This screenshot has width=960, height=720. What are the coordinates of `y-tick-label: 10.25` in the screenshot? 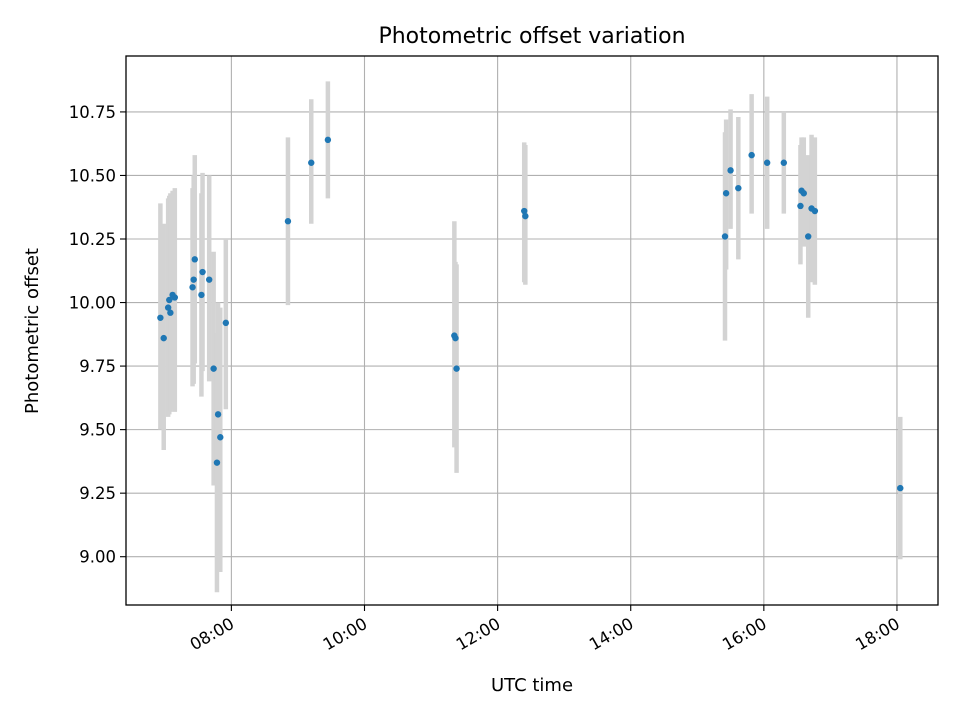 It's located at (92, 239).